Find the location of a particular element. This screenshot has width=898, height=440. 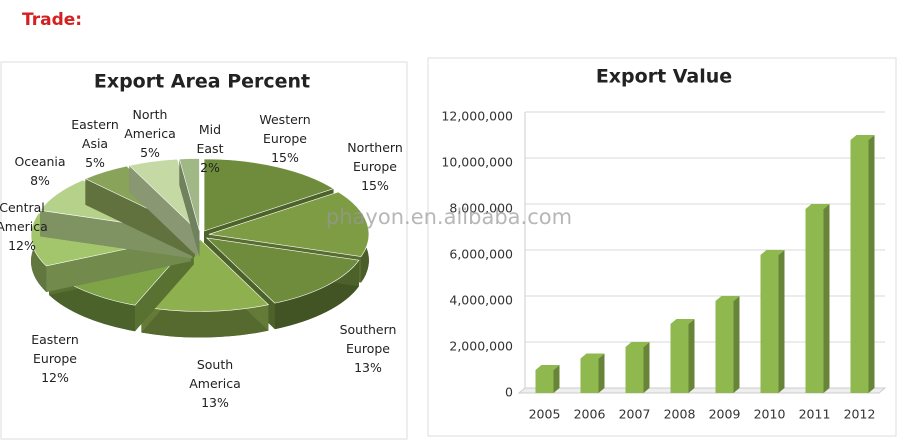

value-label: 2% is located at coordinates (210, 167).